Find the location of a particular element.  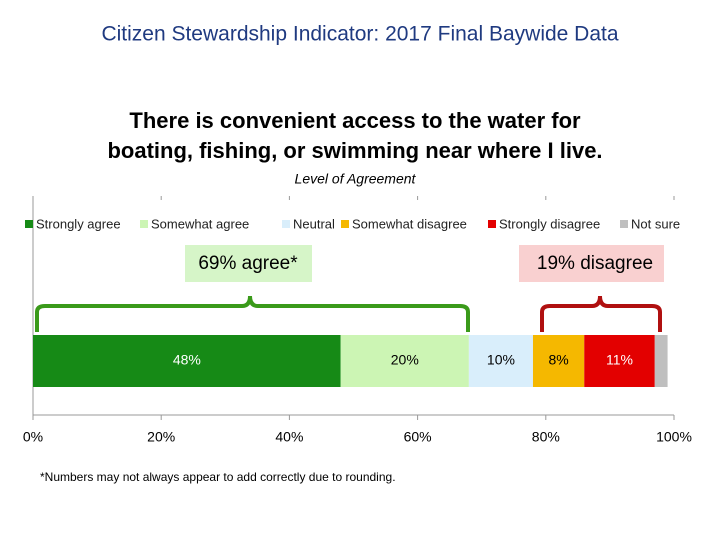

annotation: 69% agree* is located at coordinates (248, 263).